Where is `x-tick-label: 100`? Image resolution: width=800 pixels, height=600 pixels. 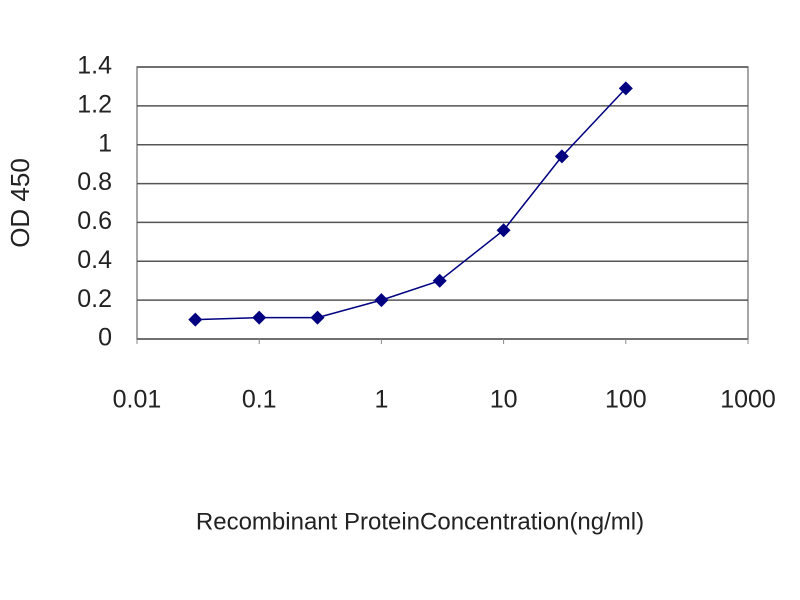 x-tick-label: 100 is located at coordinates (626, 400).